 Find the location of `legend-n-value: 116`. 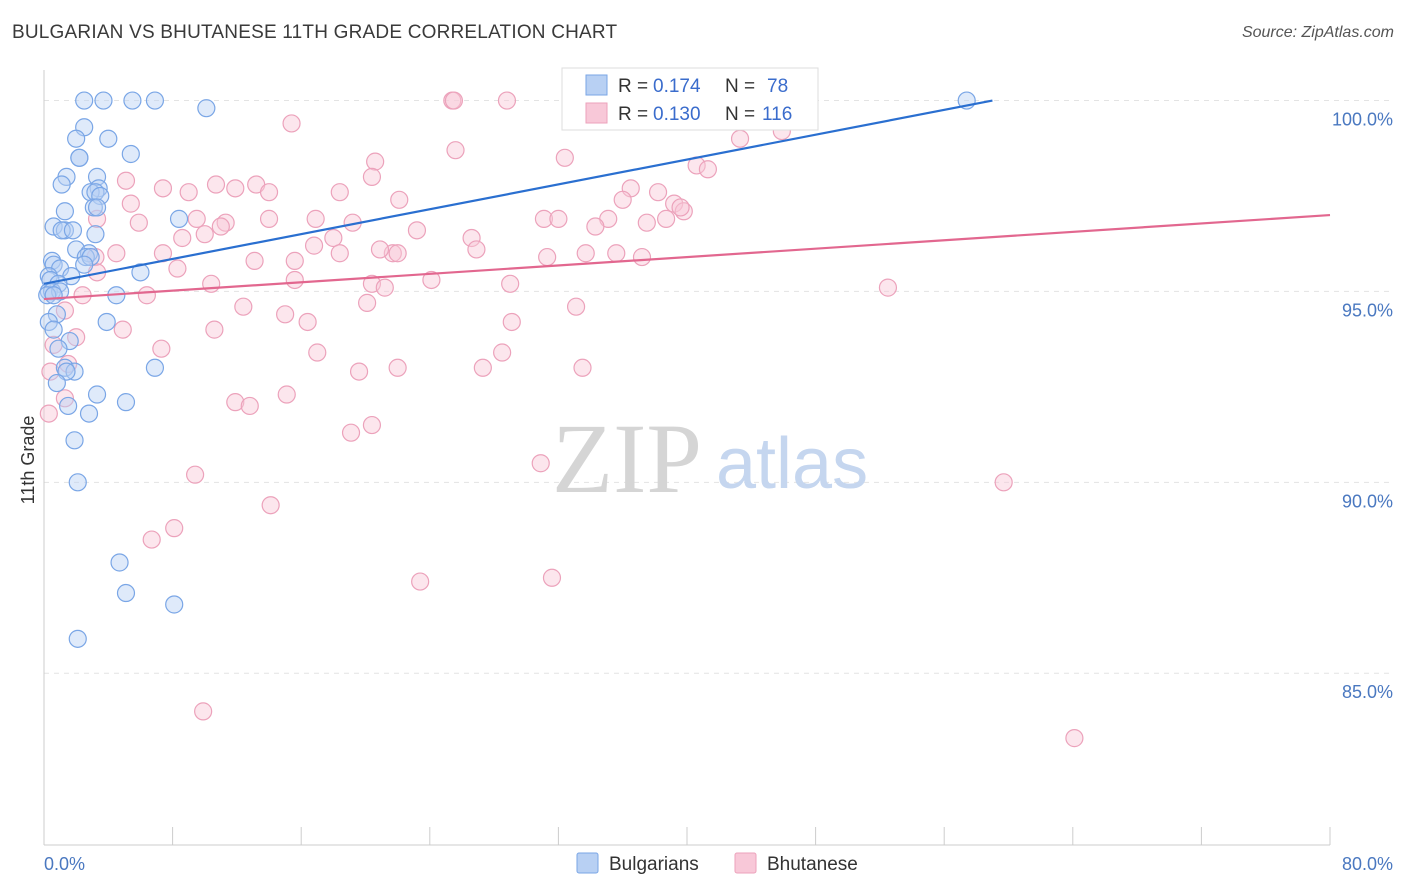

legend-n-value: 116 is located at coordinates (777, 114).